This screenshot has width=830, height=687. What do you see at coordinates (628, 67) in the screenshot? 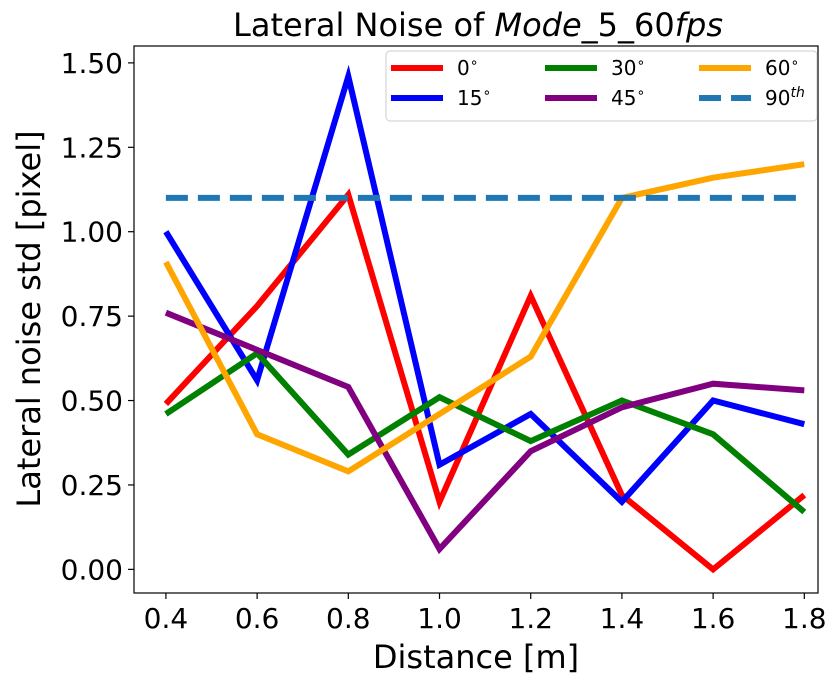
I see `legend-label-2: 30∘` at bounding box center [628, 67].